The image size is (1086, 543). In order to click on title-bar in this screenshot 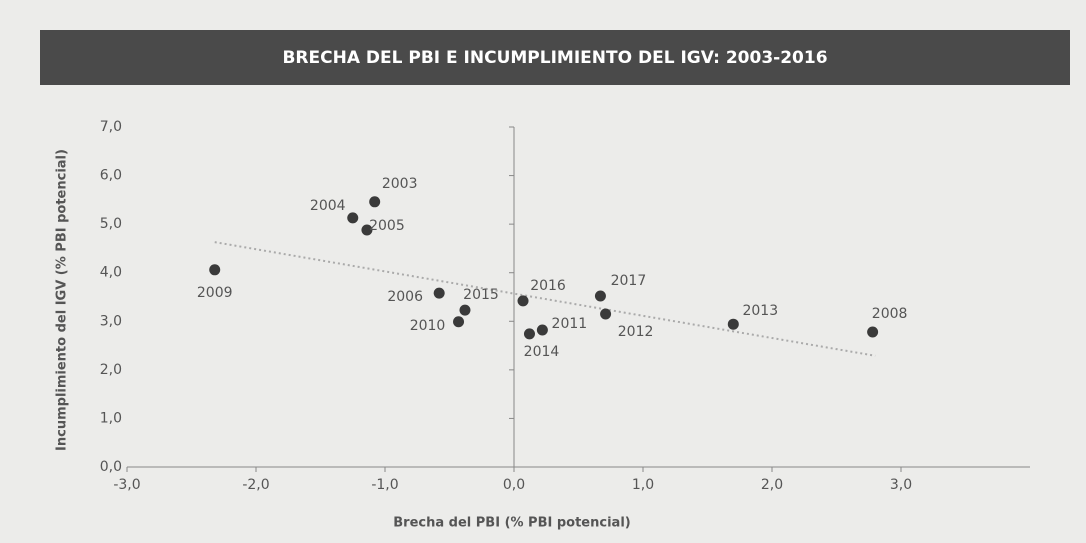, I will do `click(555, 57)`.